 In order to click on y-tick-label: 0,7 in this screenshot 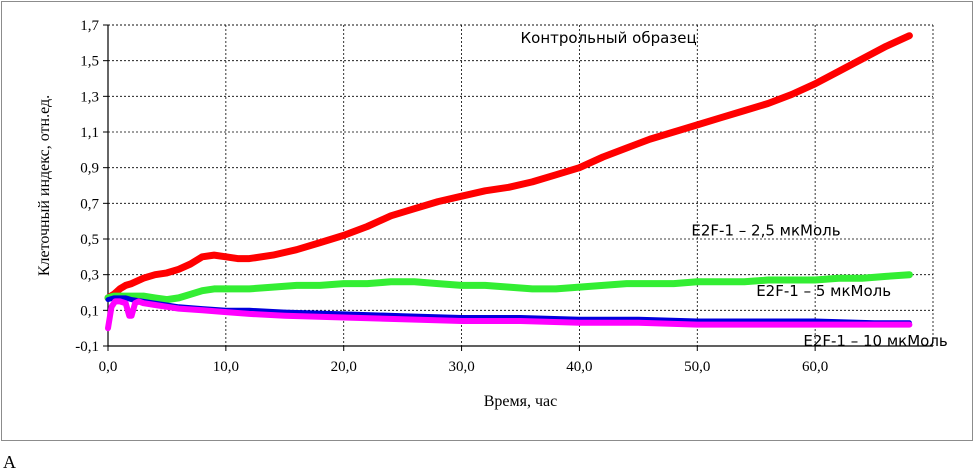, I will do `click(89, 204)`.